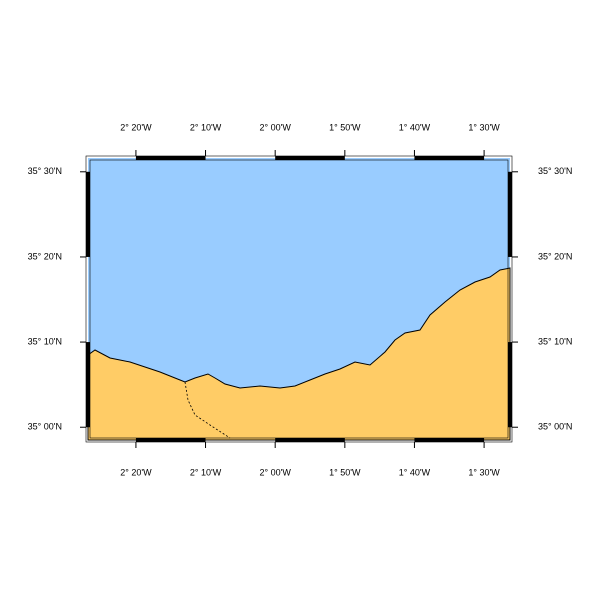 This screenshot has height=605, width=600. Describe the element at coordinates (207, 410) in the screenshot. I see `border-line` at that location.